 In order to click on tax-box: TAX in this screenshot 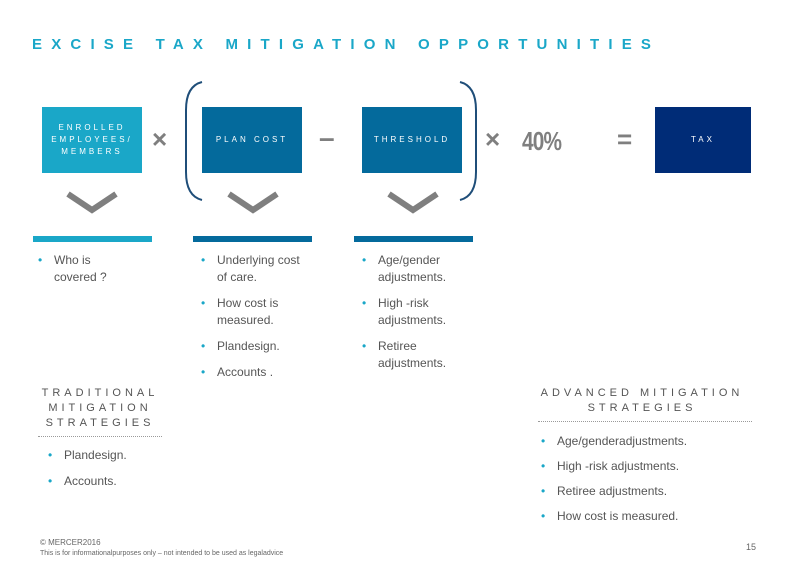, I will do `click(703, 140)`.